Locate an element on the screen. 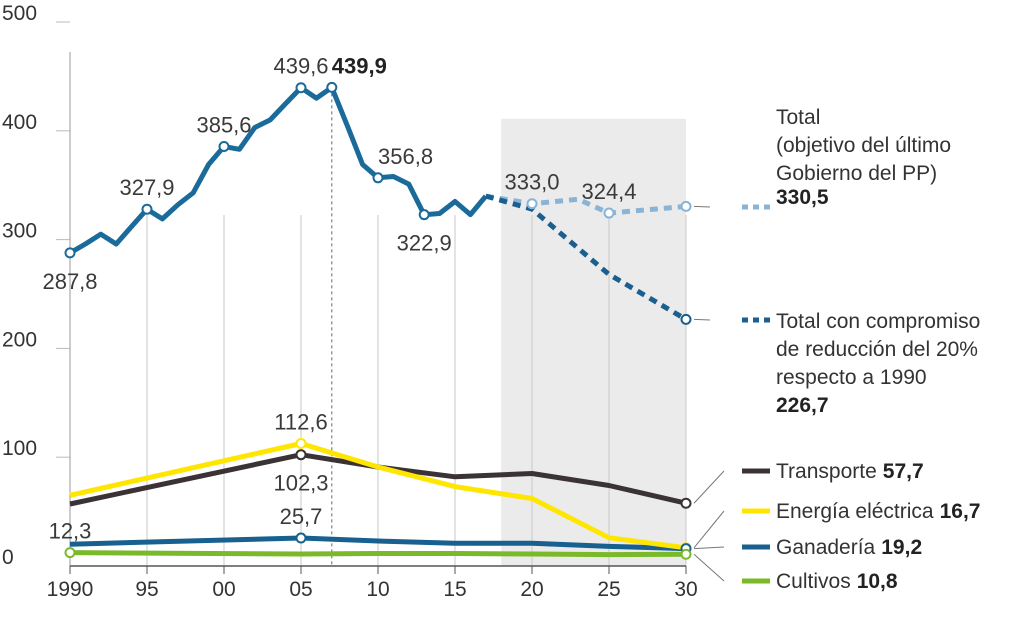 Image resolution: width=1024 pixels, height=624 pixels. marker-ganaderia-2005 is located at coordinates (301, 538).